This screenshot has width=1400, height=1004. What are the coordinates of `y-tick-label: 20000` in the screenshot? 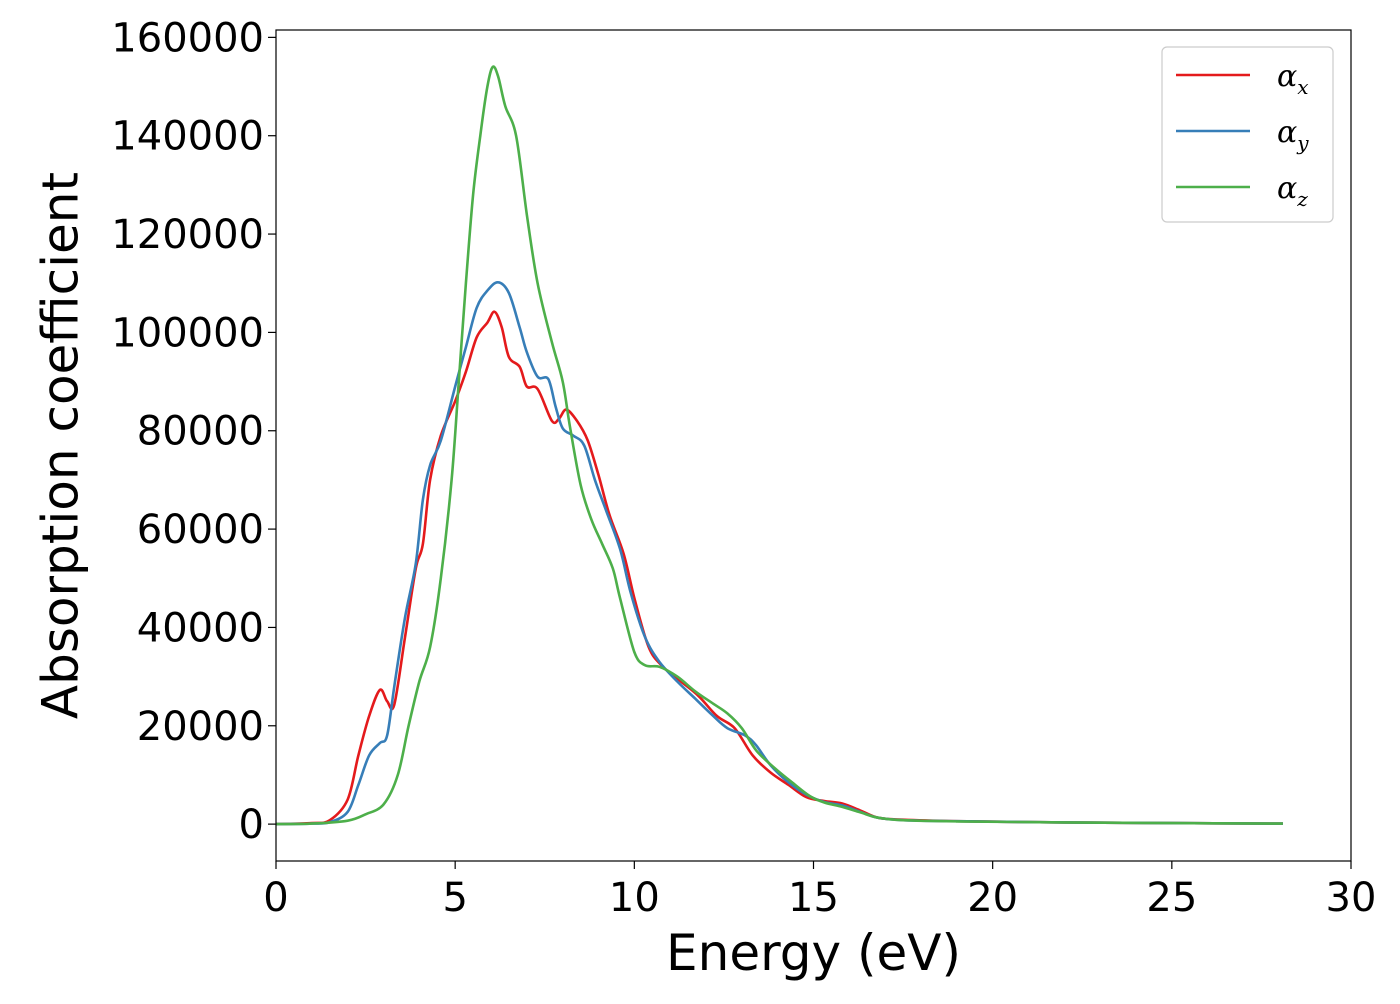 It's located at (200, 727).